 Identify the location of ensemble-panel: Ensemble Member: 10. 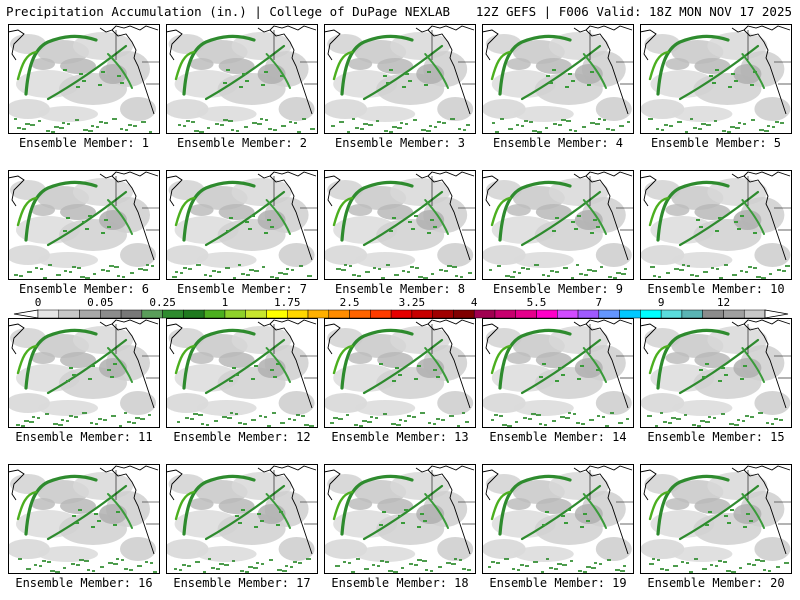
(716, 233).